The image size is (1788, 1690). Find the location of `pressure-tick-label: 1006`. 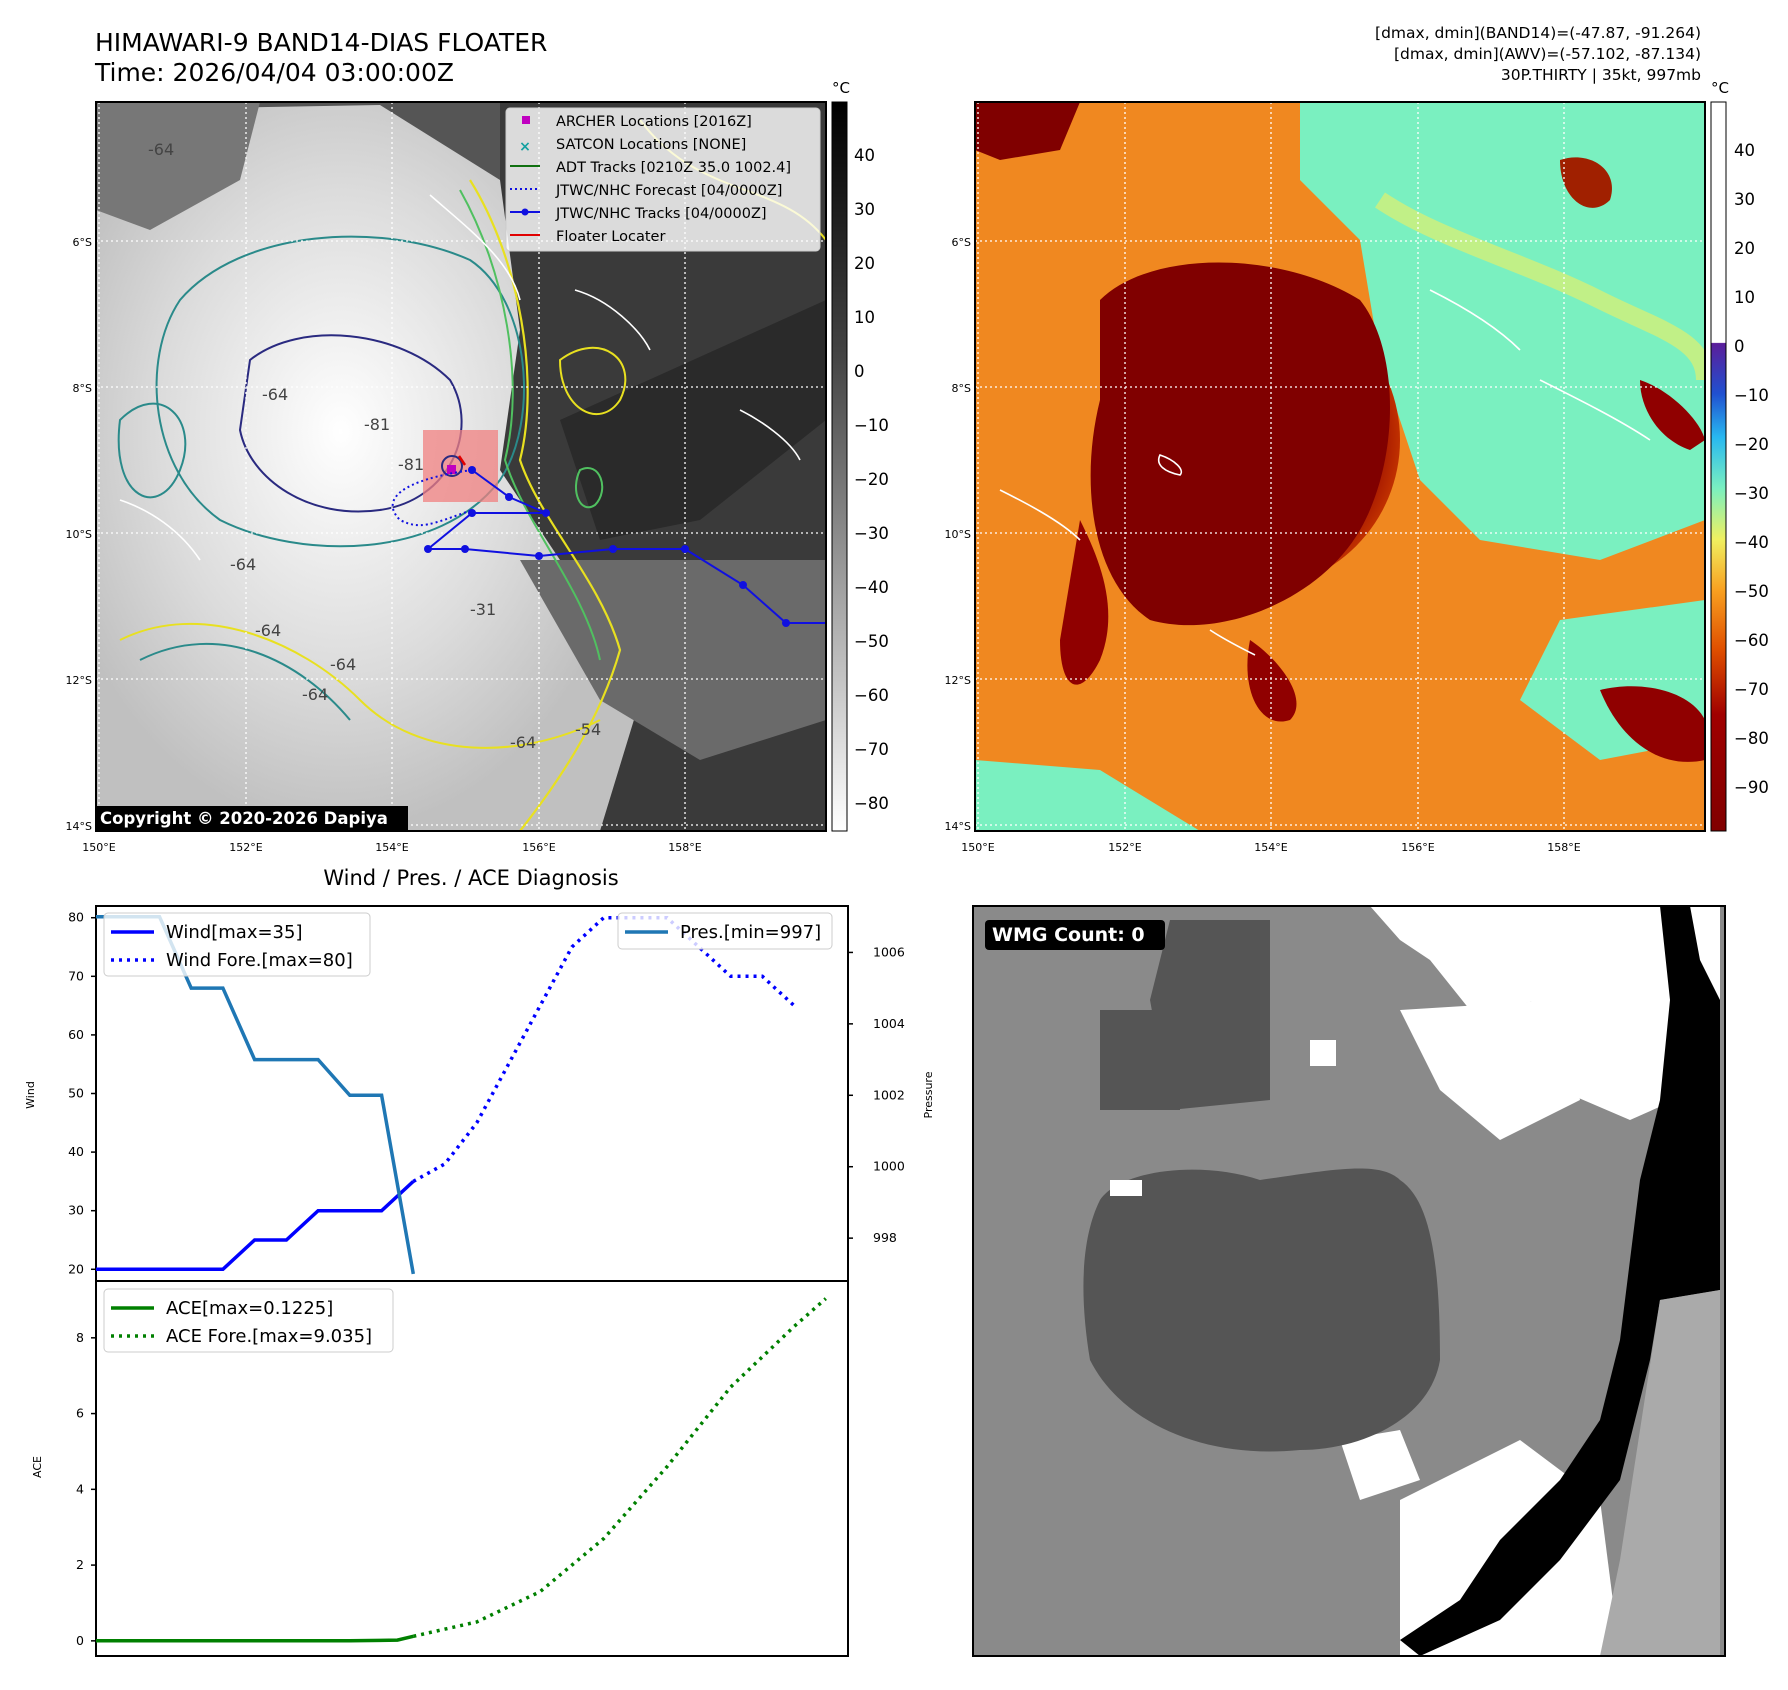

pressure-tick-label: 1006 is located at coordinates (889, 951).